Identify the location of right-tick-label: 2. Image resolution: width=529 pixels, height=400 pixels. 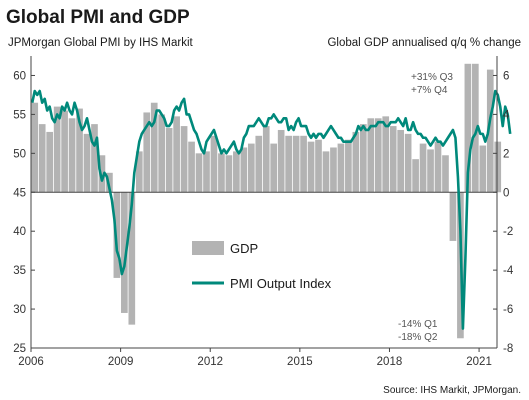
(506, 154).